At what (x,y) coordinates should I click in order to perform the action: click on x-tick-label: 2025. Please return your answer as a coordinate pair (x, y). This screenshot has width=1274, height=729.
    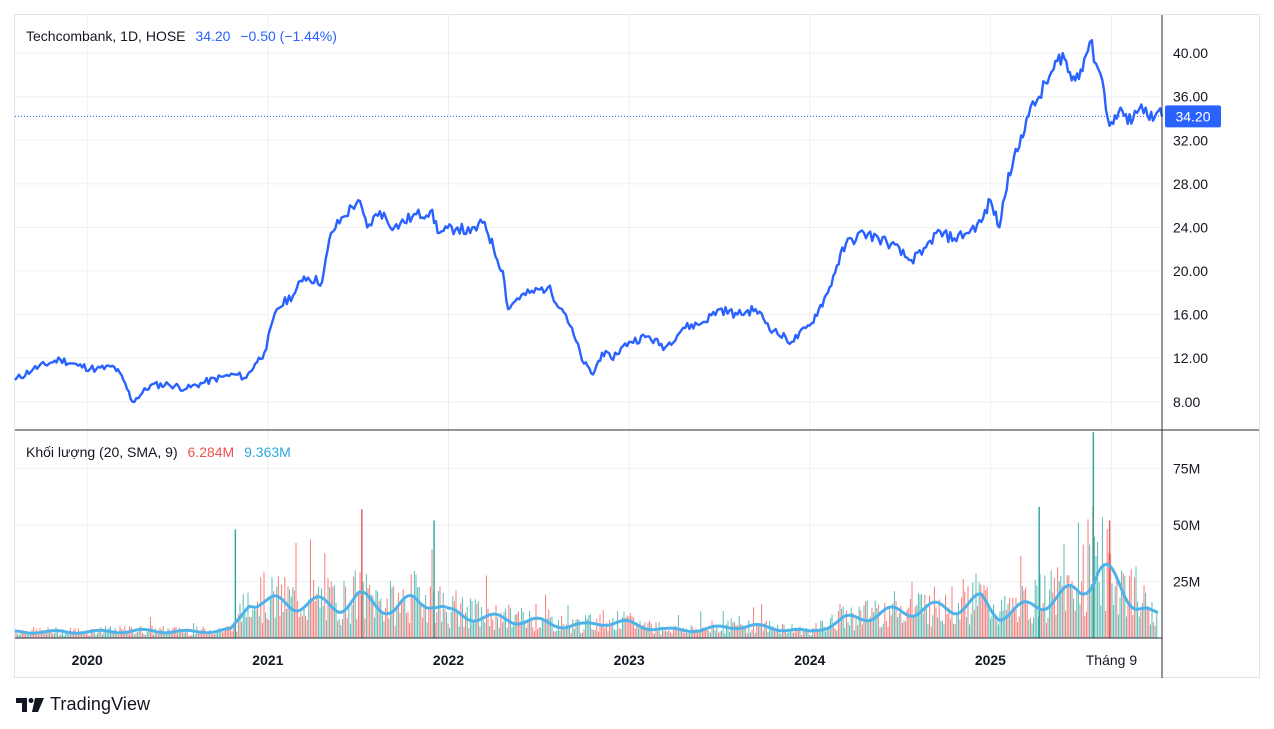
    Looking at the image, I should click on (990, 660).